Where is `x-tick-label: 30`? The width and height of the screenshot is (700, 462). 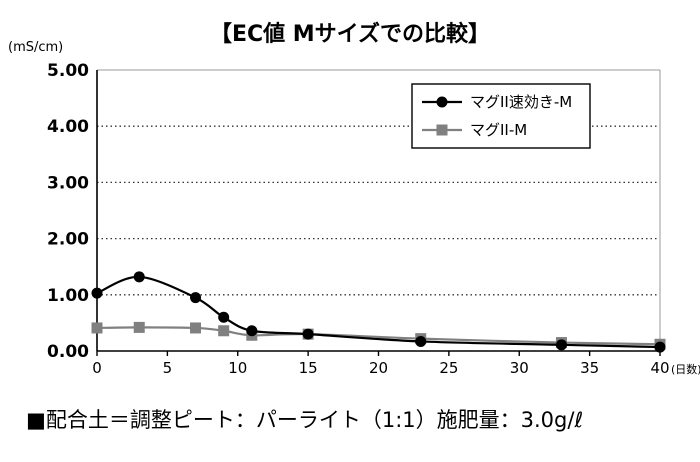
x-tick-label: 30 is located at coordinates (519, 368).